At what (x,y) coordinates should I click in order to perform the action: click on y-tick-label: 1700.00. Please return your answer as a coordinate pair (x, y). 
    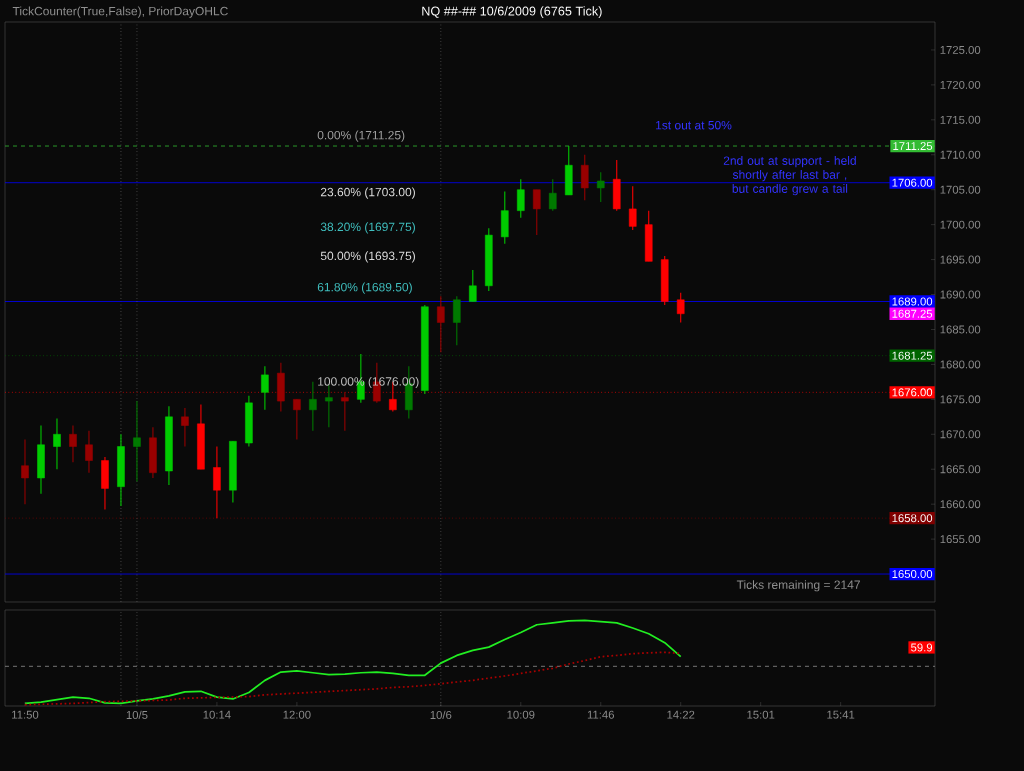
    Looking at the image, I should click on (960, 224).